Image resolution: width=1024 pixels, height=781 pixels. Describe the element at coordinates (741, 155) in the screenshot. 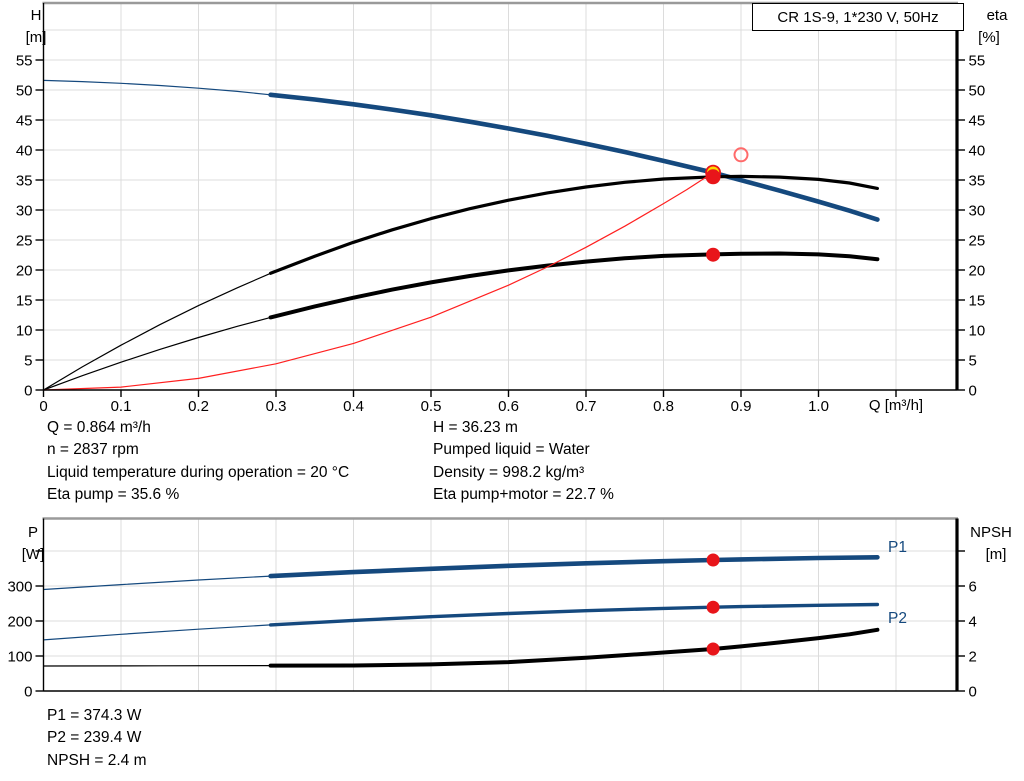

I see `requested-duty-point` at that location.